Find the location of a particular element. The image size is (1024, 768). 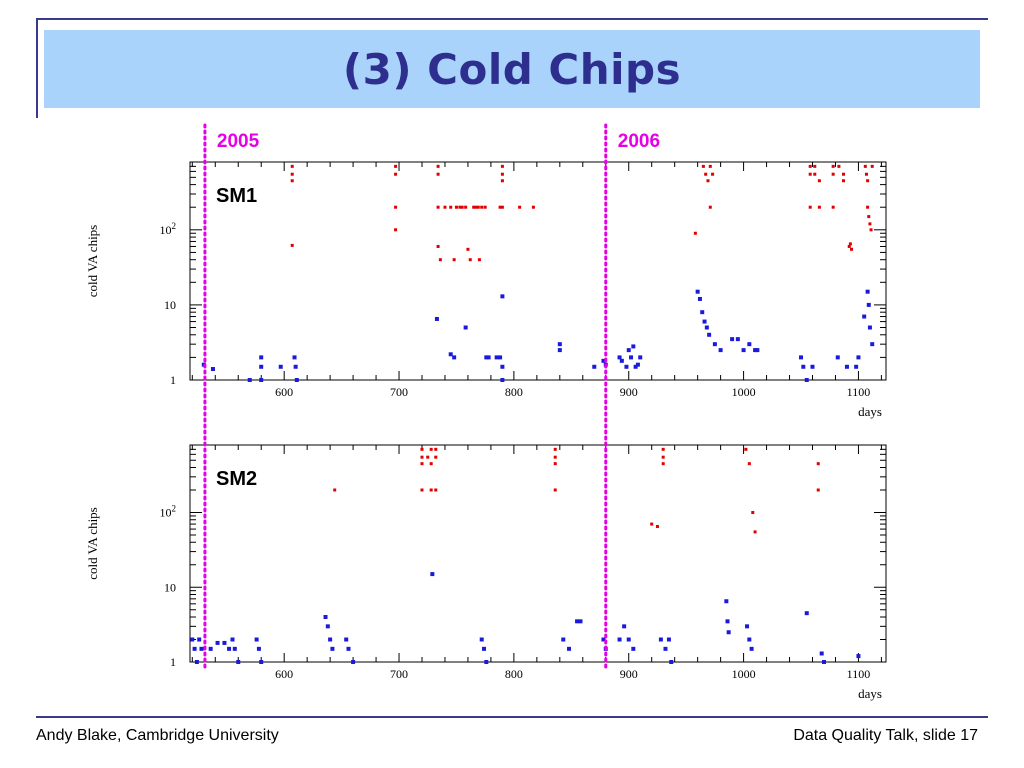

x-tick-label: 1100 is located at coordinates (859, 392).